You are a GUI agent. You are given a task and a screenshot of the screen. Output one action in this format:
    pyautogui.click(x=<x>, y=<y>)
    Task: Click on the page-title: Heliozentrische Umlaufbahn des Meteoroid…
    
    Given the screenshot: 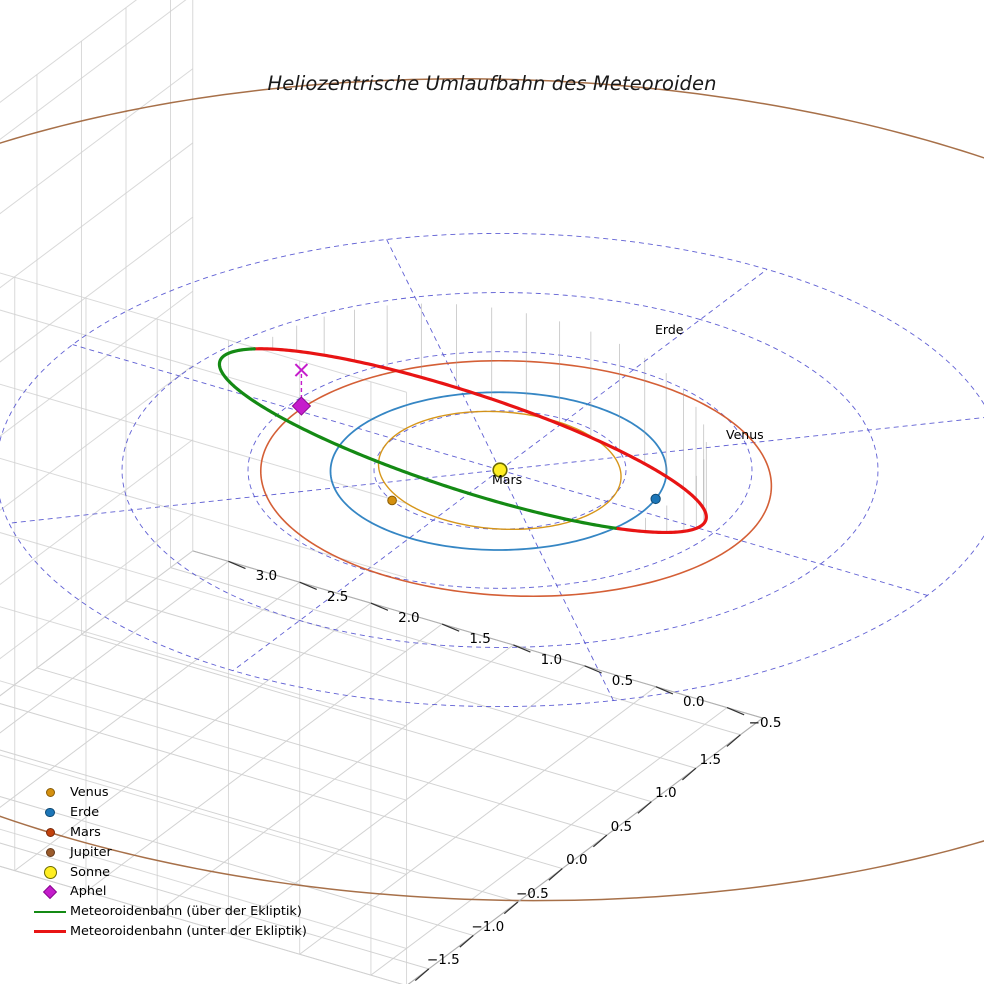 What is the action you would take?
    pyautogui.click(x=492, y=83)
    